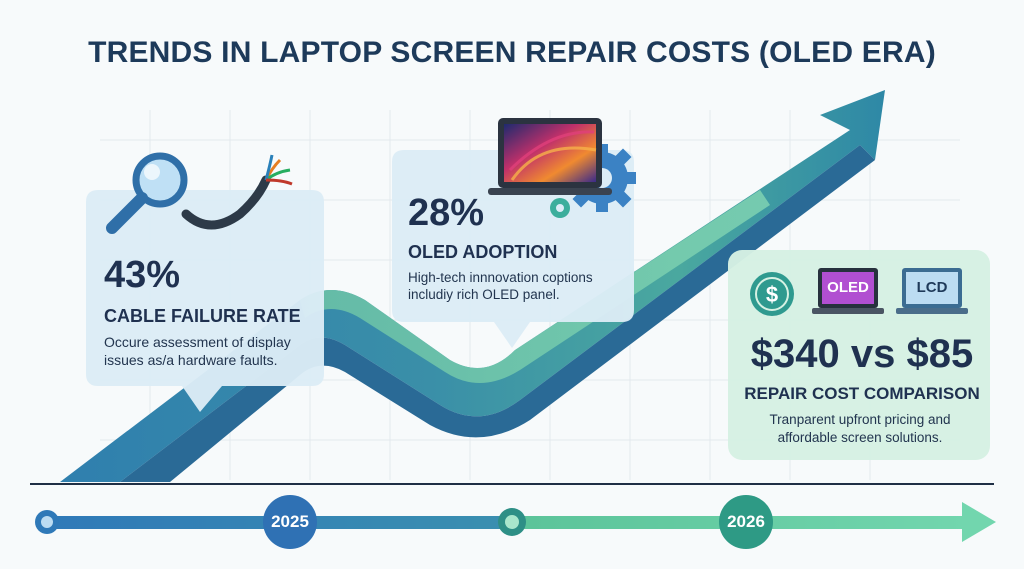 This screenshot has height=569, width=1024. What do you see at coordinates (237, 192) in the screenshot?
I see `cable-icon` at bounding box center [237, 192].